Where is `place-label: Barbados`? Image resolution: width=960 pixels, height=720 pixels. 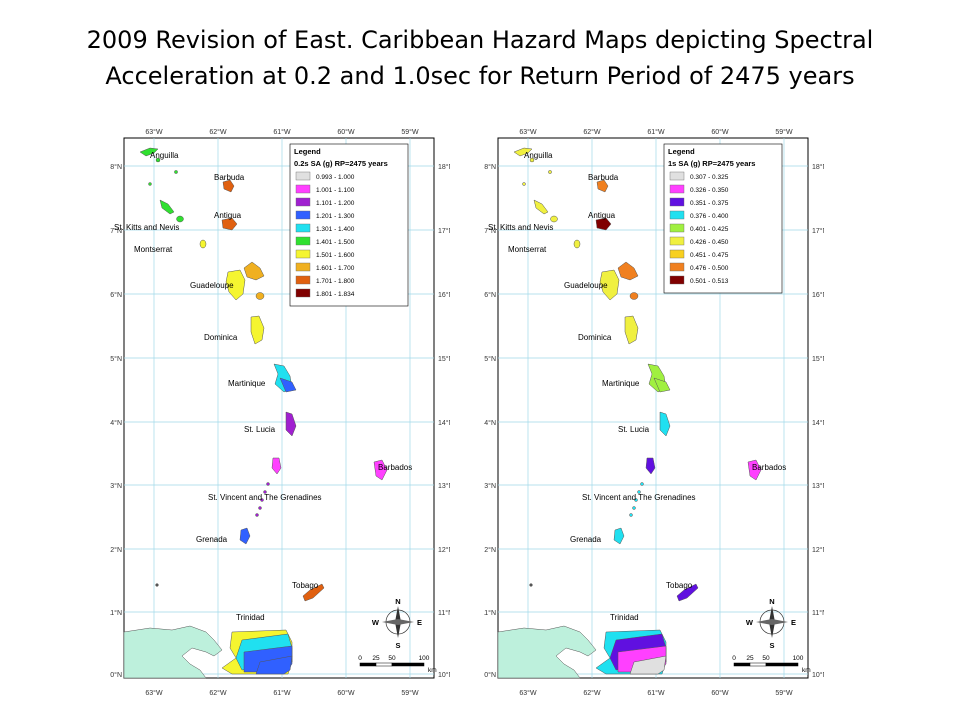 place-label: Barbados is located at coordinates (395, 467).